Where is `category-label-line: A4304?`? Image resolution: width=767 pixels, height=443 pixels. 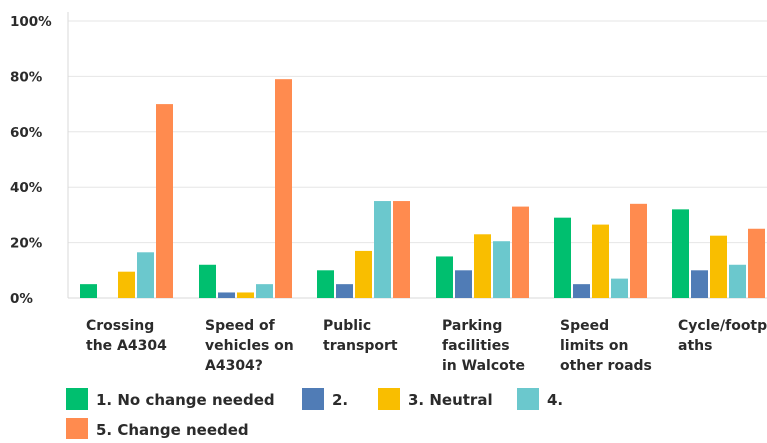
category-label-line: A4304? is located at coordinates (234, 366).